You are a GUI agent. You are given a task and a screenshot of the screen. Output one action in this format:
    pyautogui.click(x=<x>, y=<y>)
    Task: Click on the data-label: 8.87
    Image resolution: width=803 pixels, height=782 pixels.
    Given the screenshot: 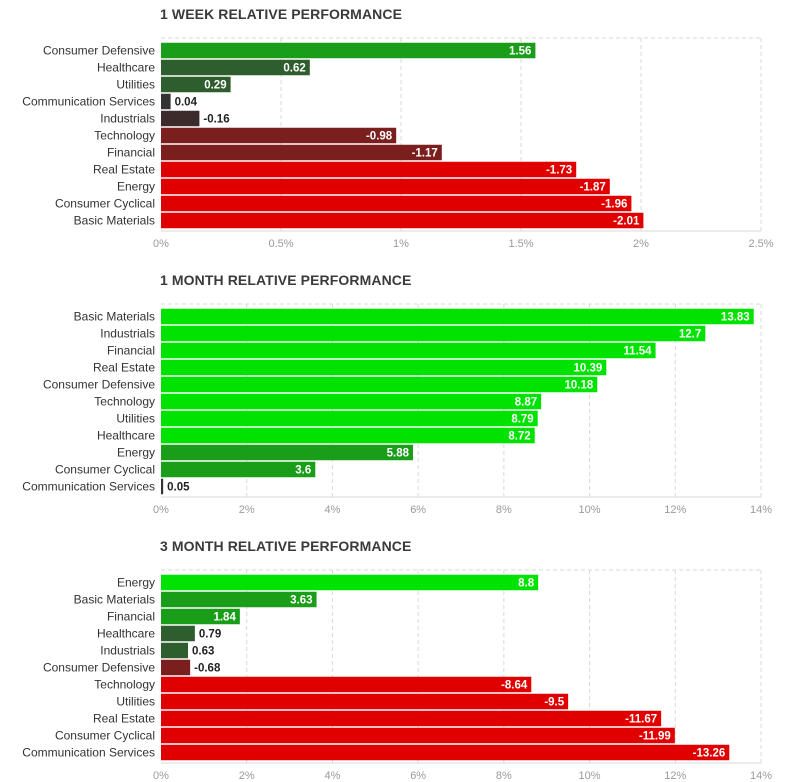 What is the action you would take?
    pyautogui.click(x=526, y=403)
    